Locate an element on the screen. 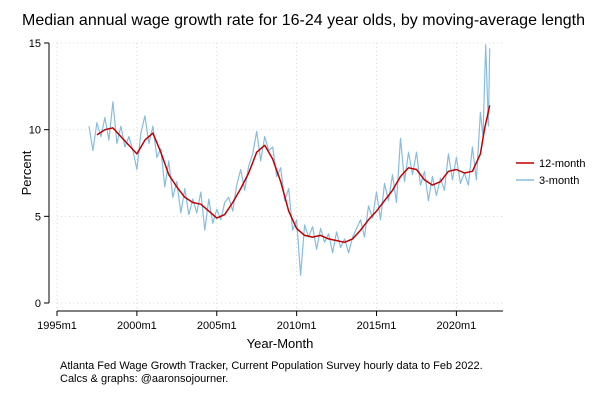  x-tick-label: 2005m1 is located at coordinates (217, 326).